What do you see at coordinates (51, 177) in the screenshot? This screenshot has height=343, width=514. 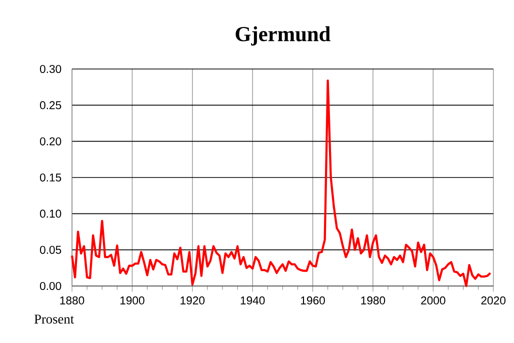 I see `y-tick-label: 0.15` at bounding box center [51, 177].